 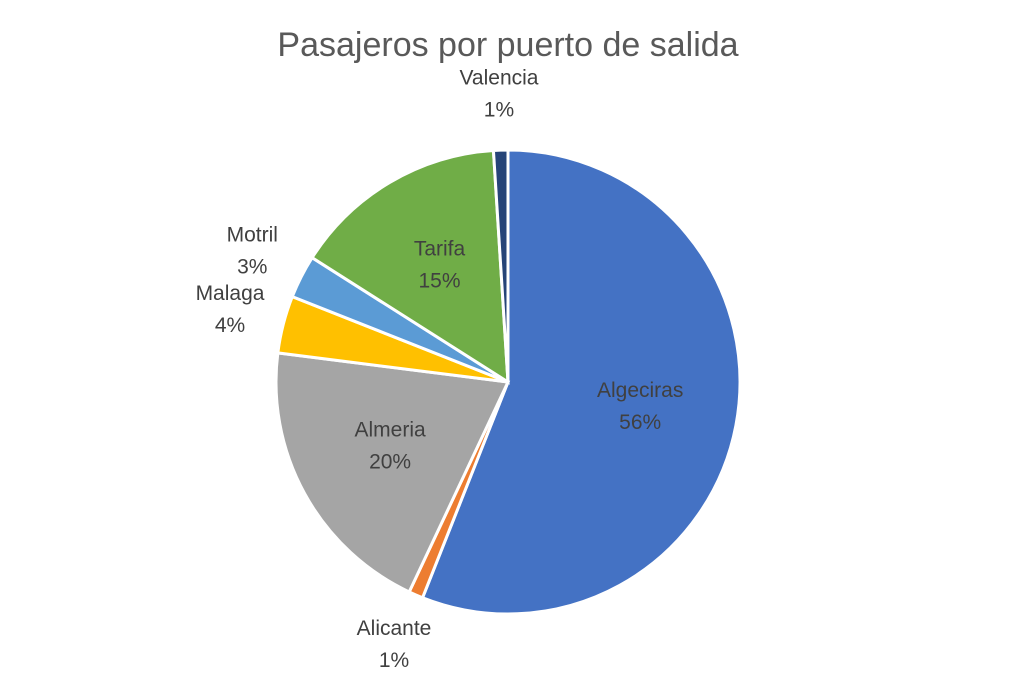 I want to click on slice-label: Malaga, so click(x=230, y=293).